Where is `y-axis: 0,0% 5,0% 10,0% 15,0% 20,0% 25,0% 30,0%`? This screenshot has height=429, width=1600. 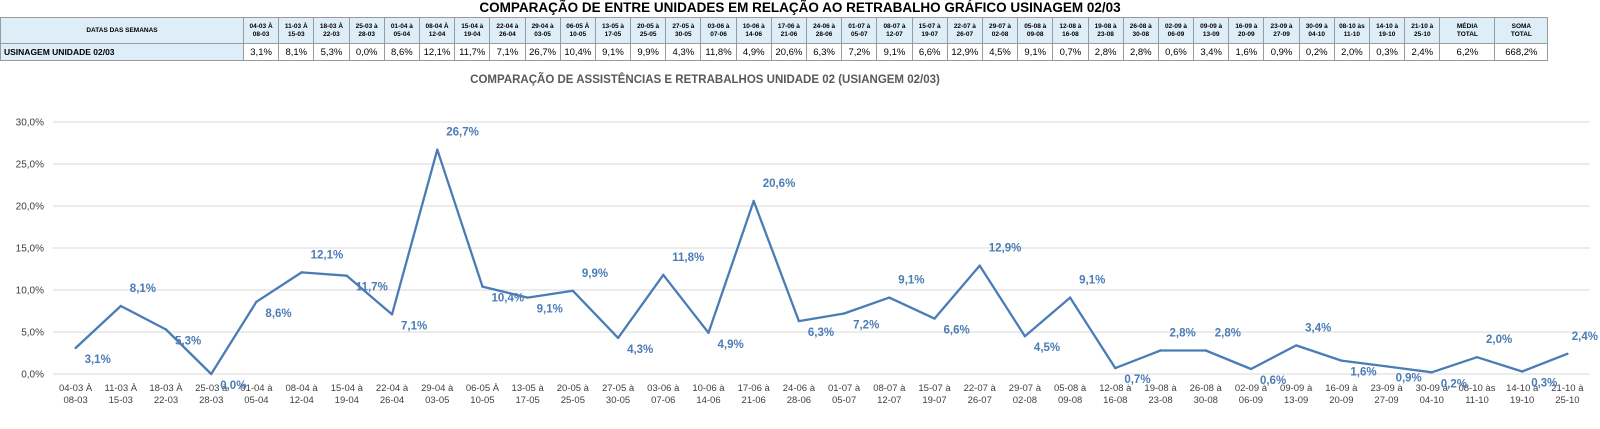
y-axis: 0,0% 5,0% 10,0% 15,0% 20,0% 25,0% 30,0% is located at coordinates (30, 249).